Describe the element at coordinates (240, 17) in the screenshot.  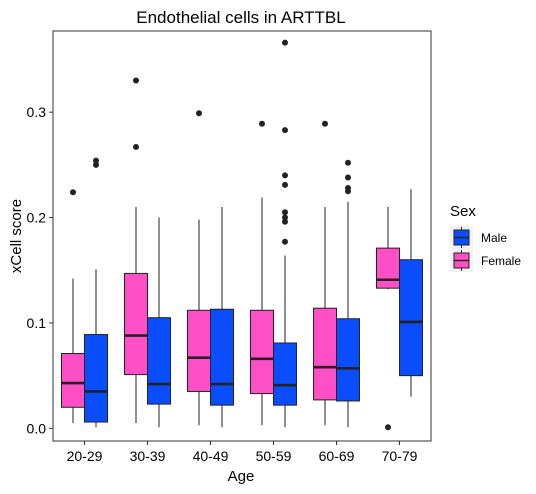
I see `chart-title: Endothelial cells in ARTTBL` at that location.